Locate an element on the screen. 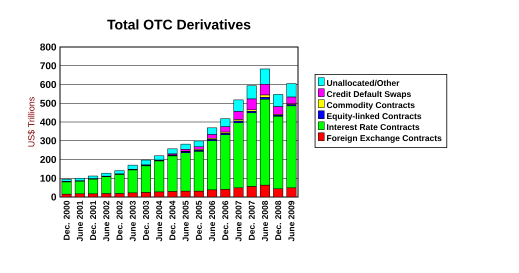 The height and width of the screenshot is (273, 519). legend-label: Foreign Exchange Contracts is located at coordinates (384, 138).